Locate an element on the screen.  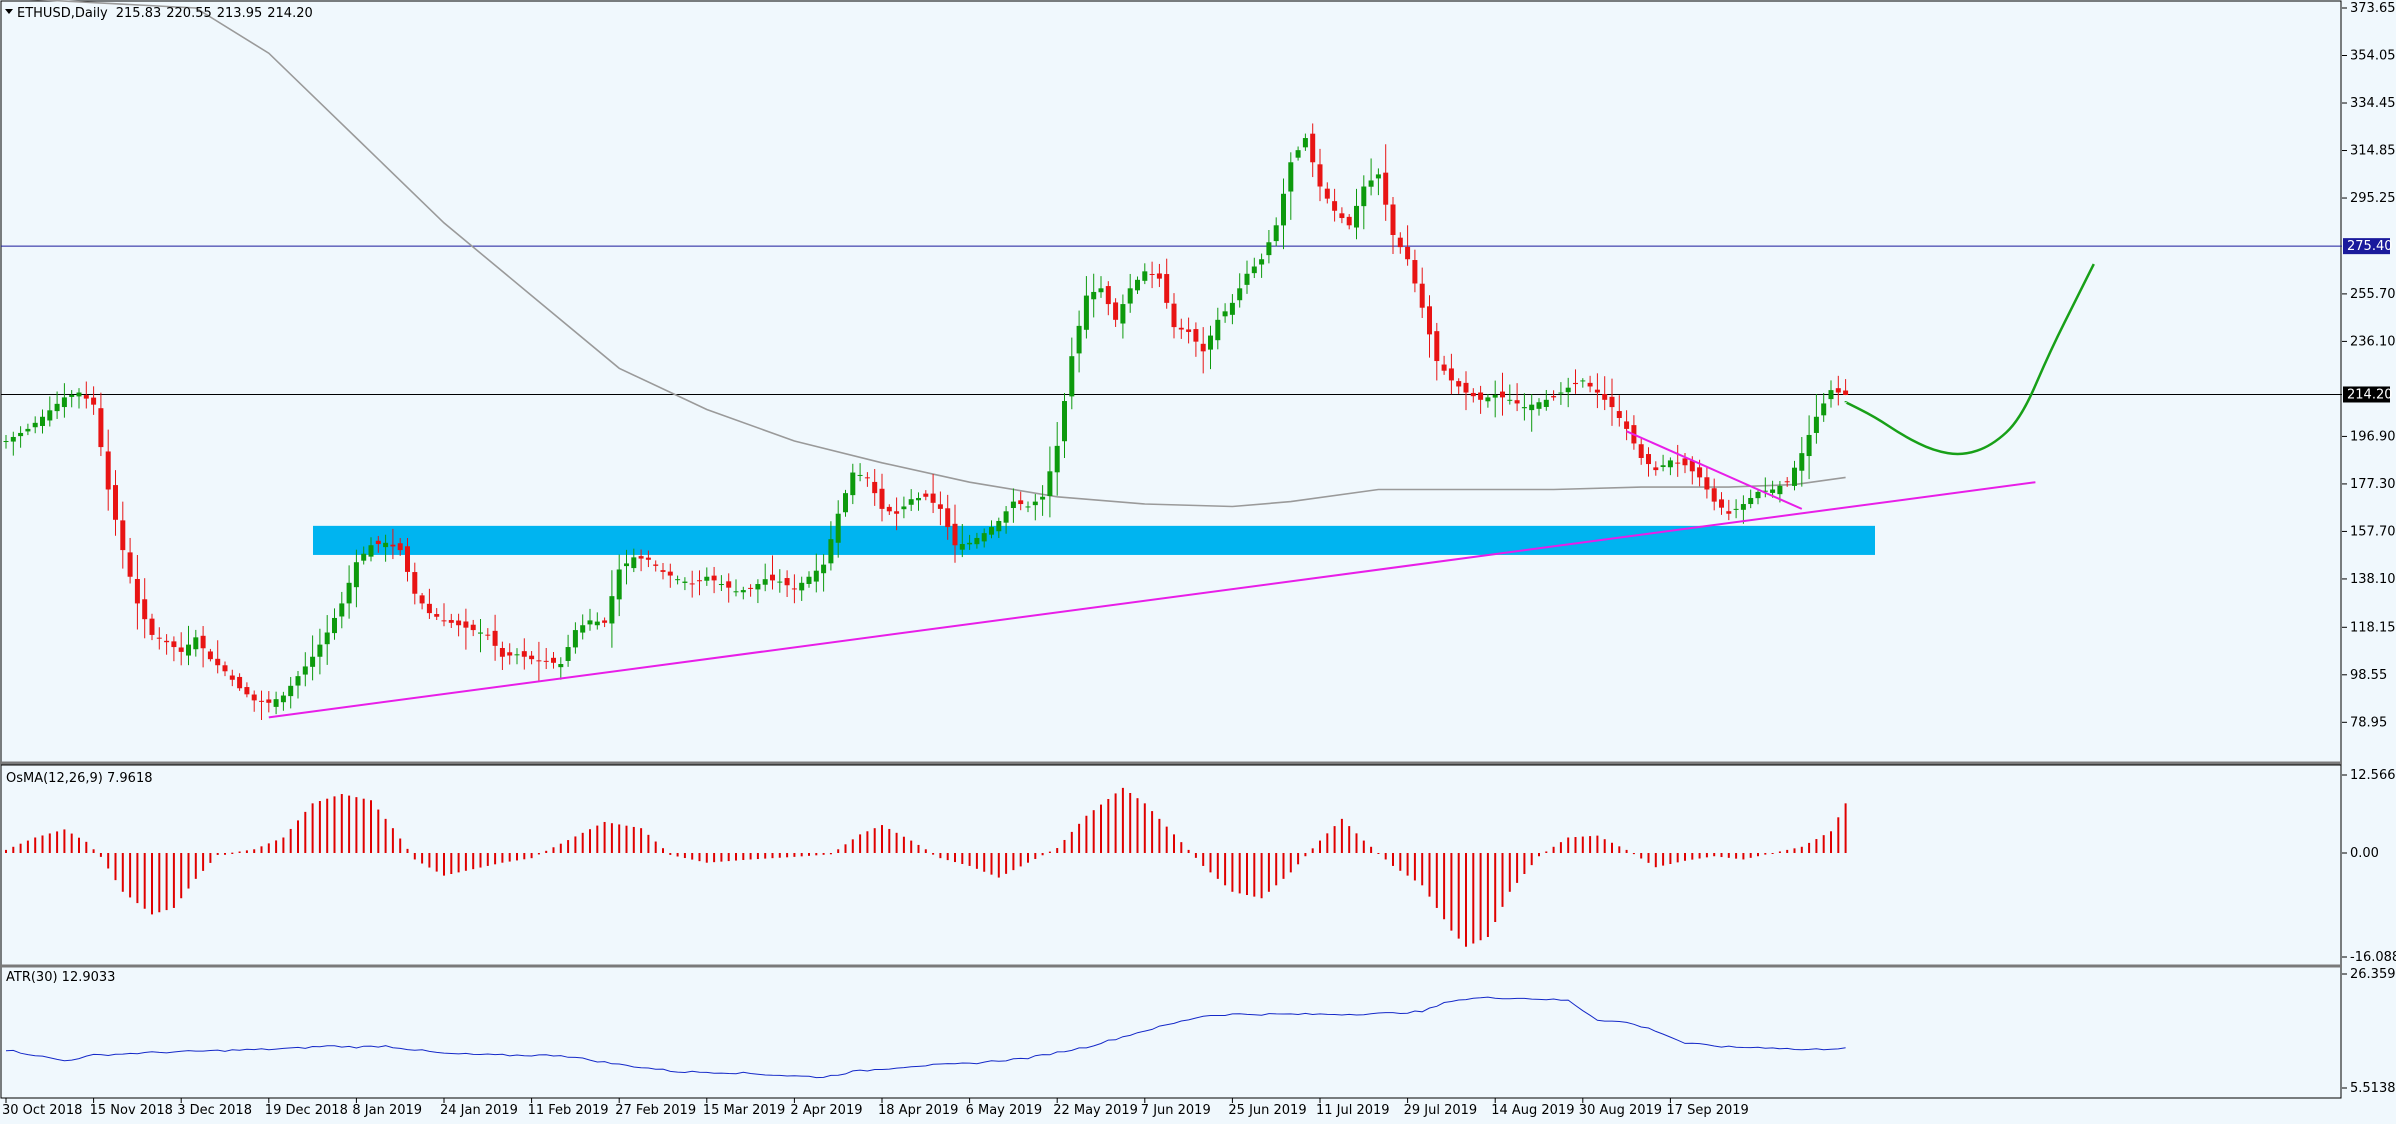
ohlc-close: 214.20 is located at coordinates (290, 13).